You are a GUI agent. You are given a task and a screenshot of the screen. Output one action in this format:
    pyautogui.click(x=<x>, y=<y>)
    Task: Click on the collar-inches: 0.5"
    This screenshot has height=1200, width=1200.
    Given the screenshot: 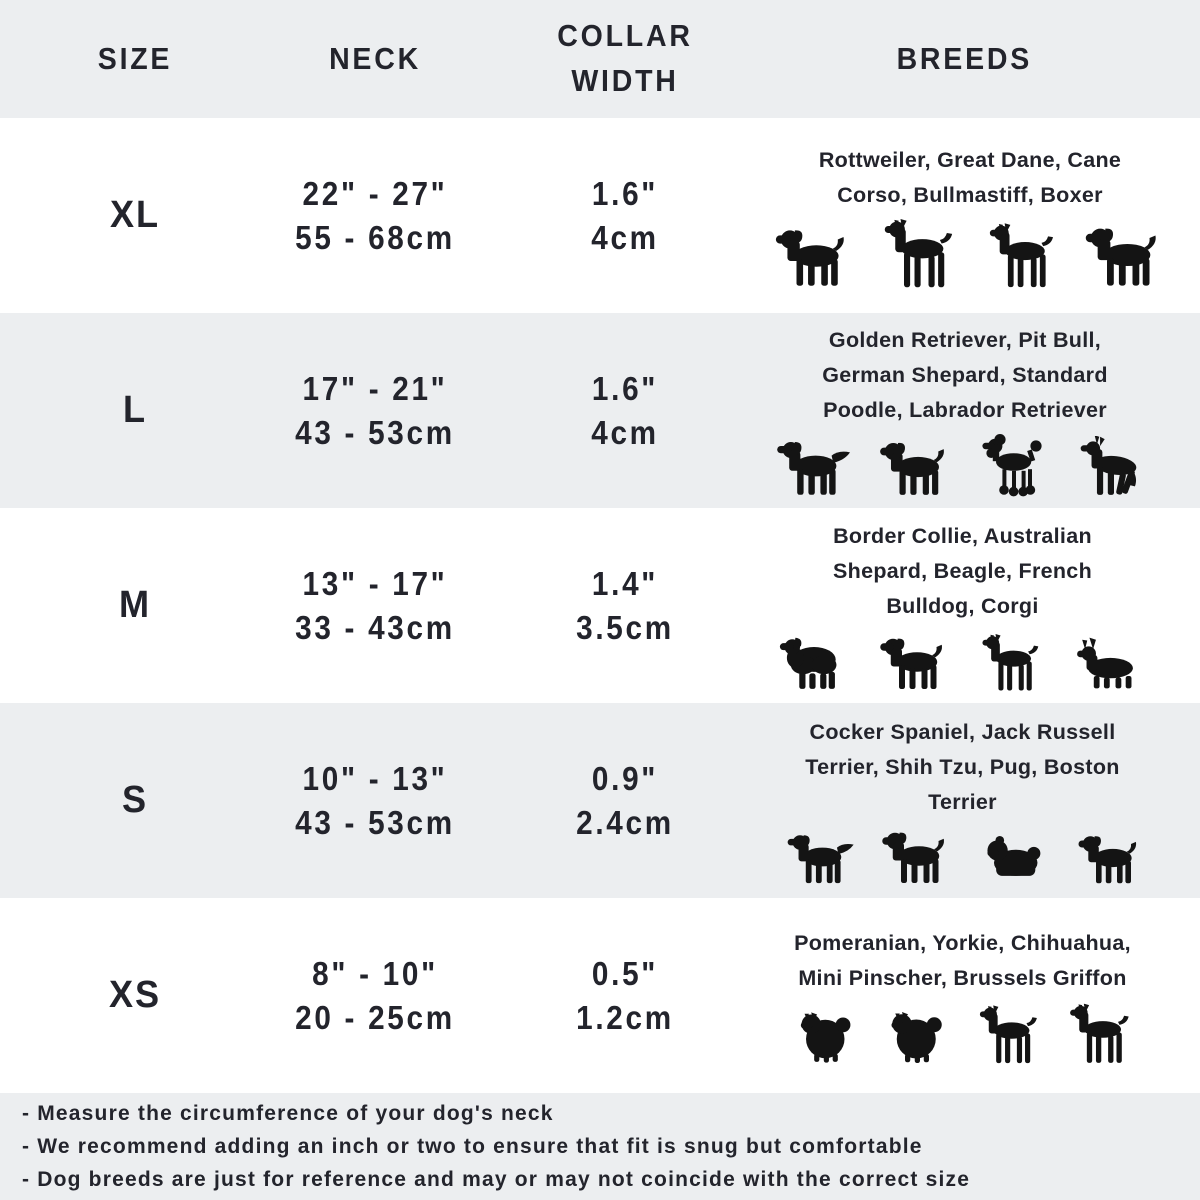 What is the action you would take?
    pyautogui.click(x=625, y=973)
    